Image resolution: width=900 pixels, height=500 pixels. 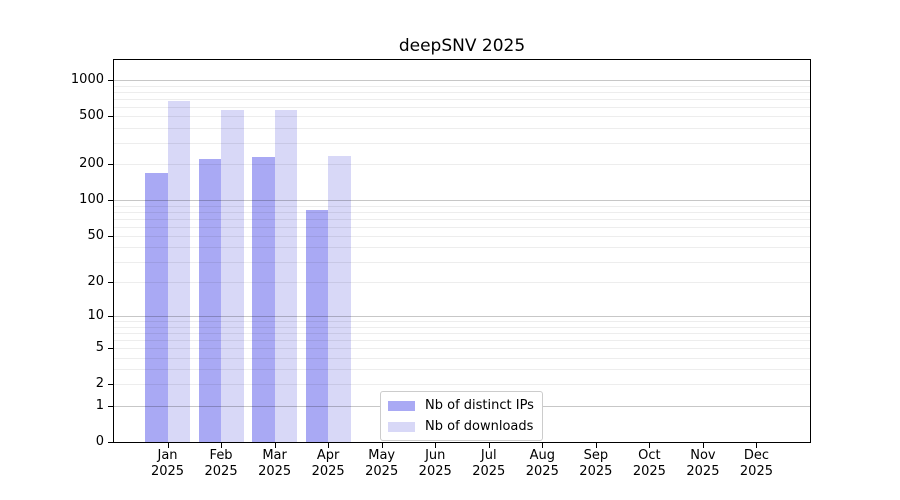 I want to click on x-tick-year-jul: 2025, so click(x=489, y=471).